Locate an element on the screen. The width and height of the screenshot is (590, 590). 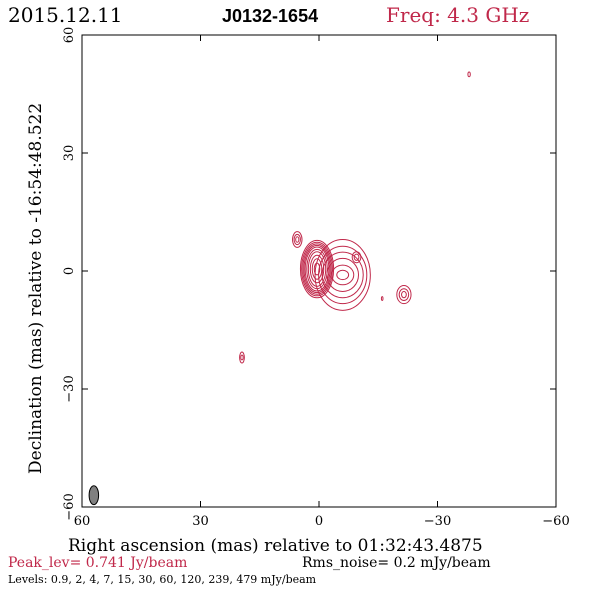
y-tick-label: 30 is located at coordinates (69, 153).